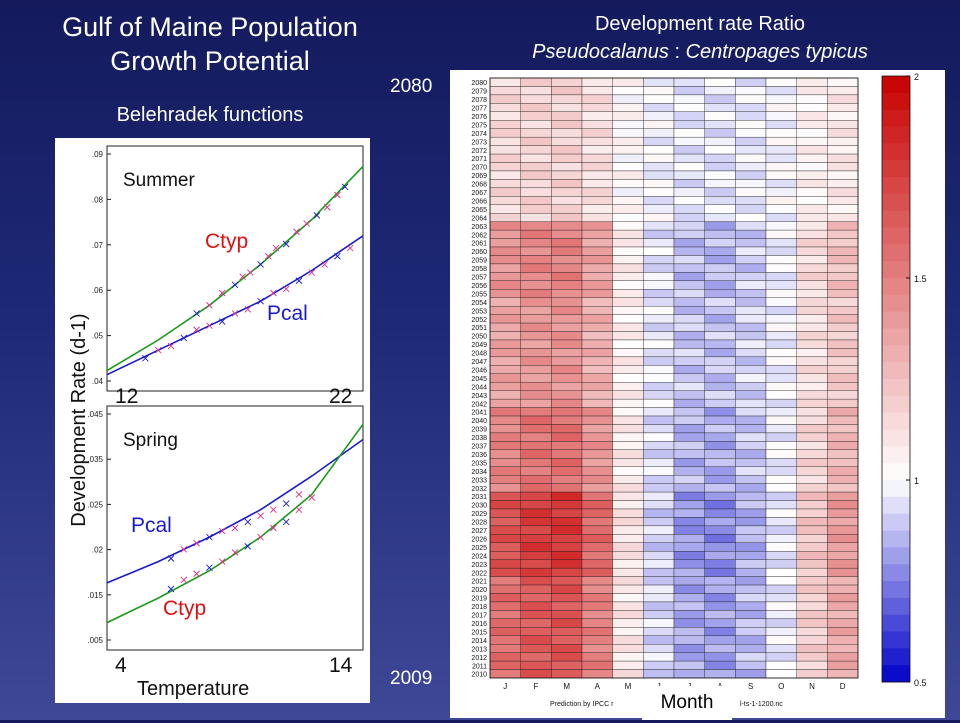 The height and width of the screenshot is (723, 960). I want to click on belehradek-subtitle: Belehradek functions, so click(210, 115).